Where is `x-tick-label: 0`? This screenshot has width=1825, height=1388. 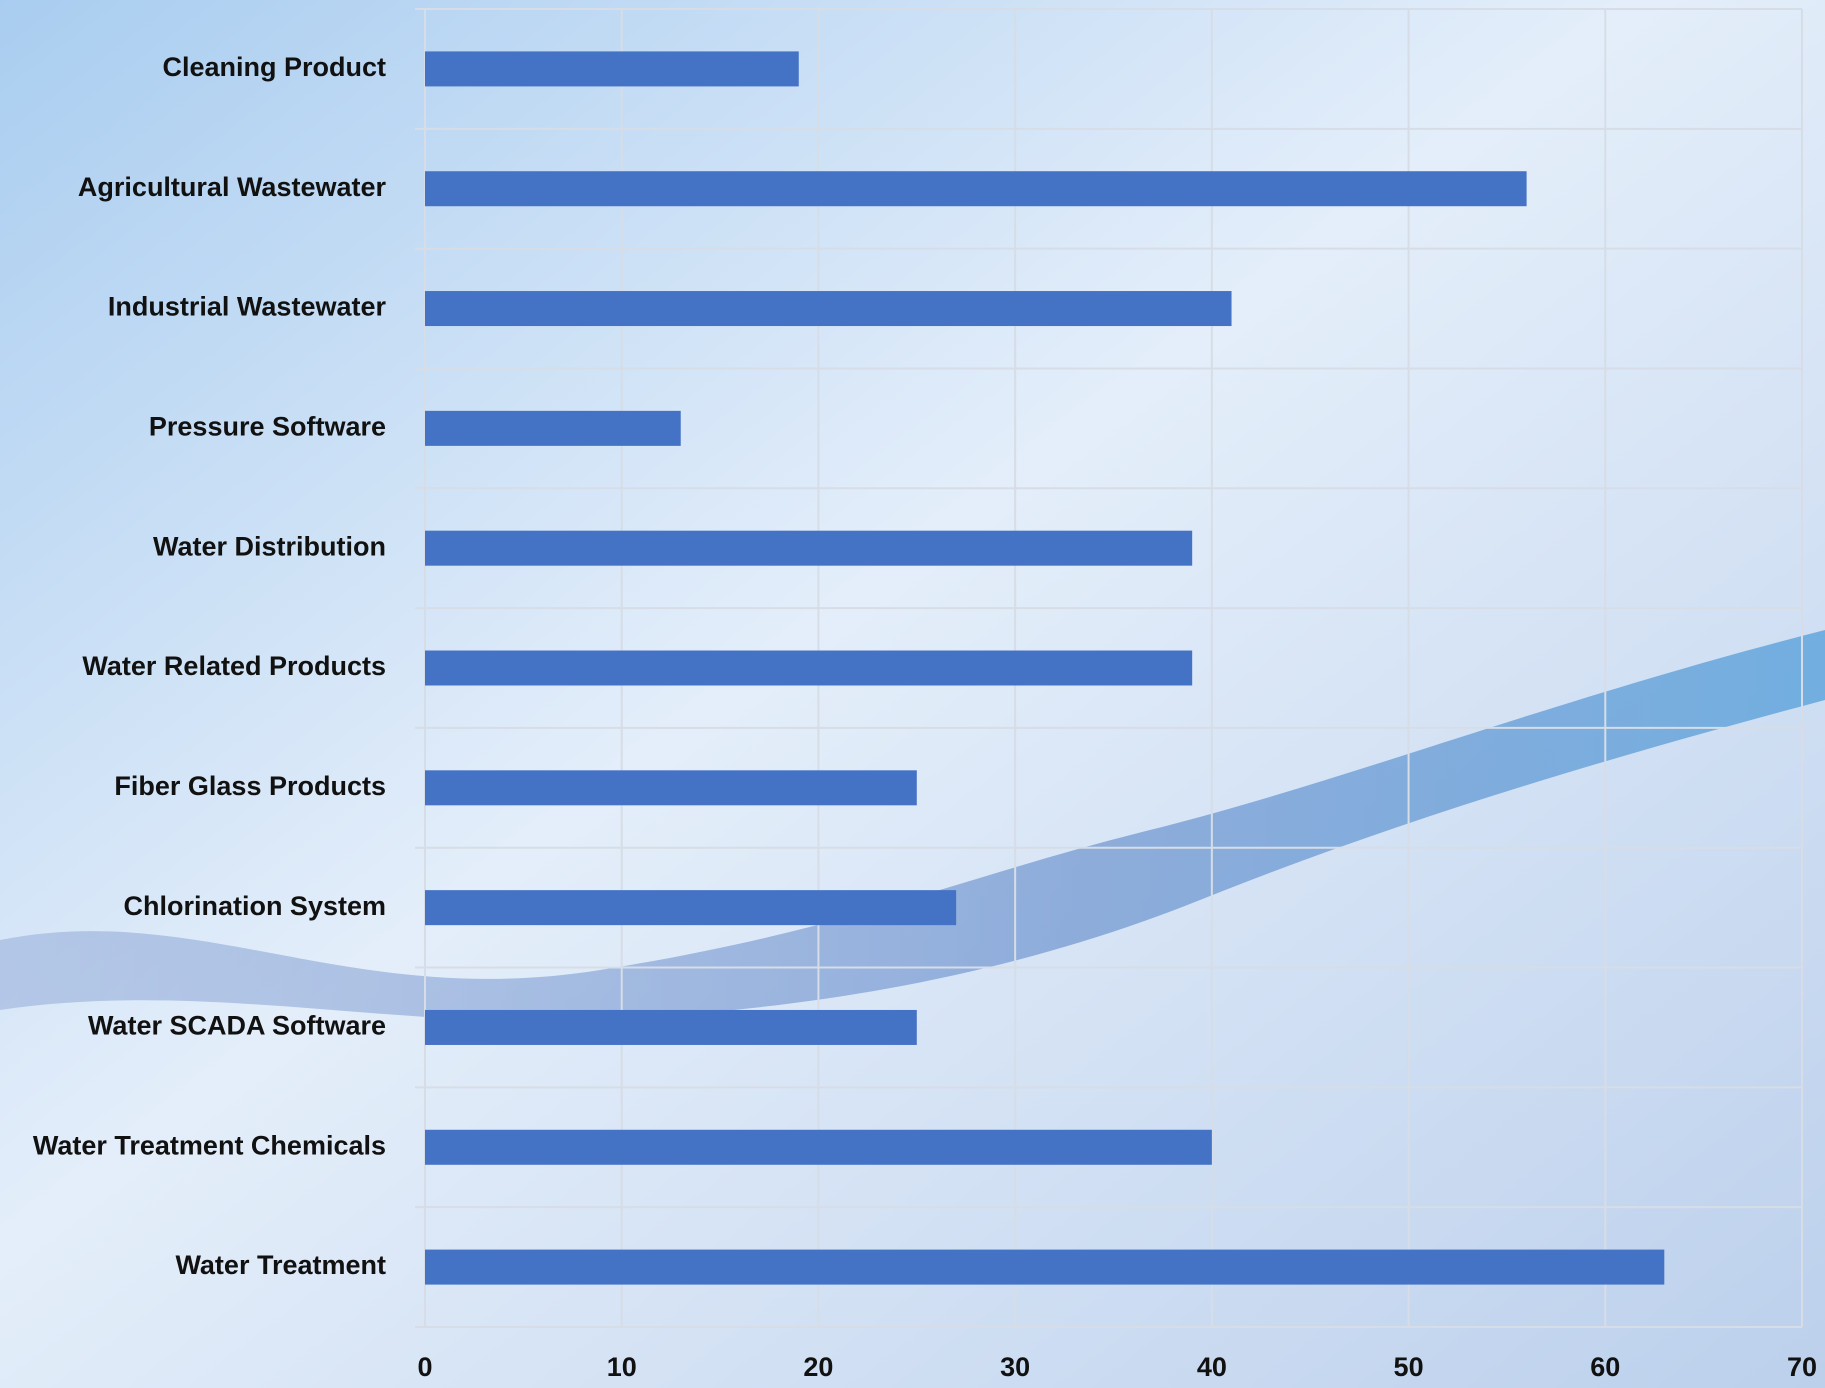
x-tick-label: 0 is located at coordinates (424, 1367).